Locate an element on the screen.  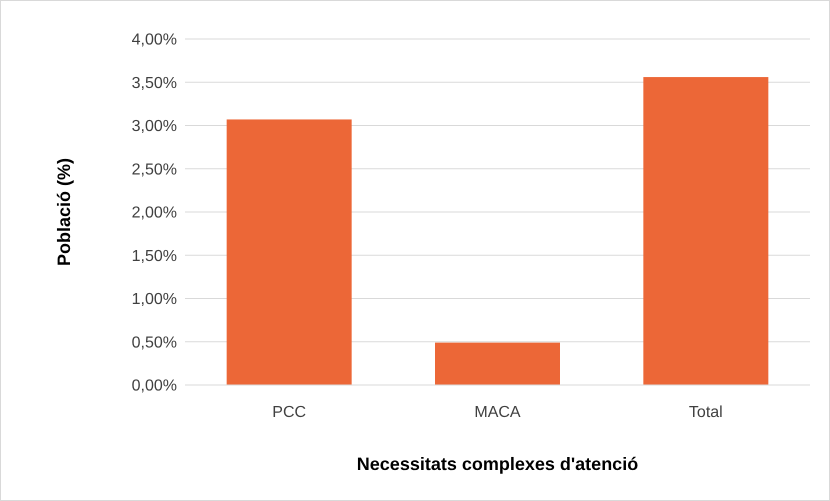
y-tick-label: 2,00% is located at coordinates (154, 213).